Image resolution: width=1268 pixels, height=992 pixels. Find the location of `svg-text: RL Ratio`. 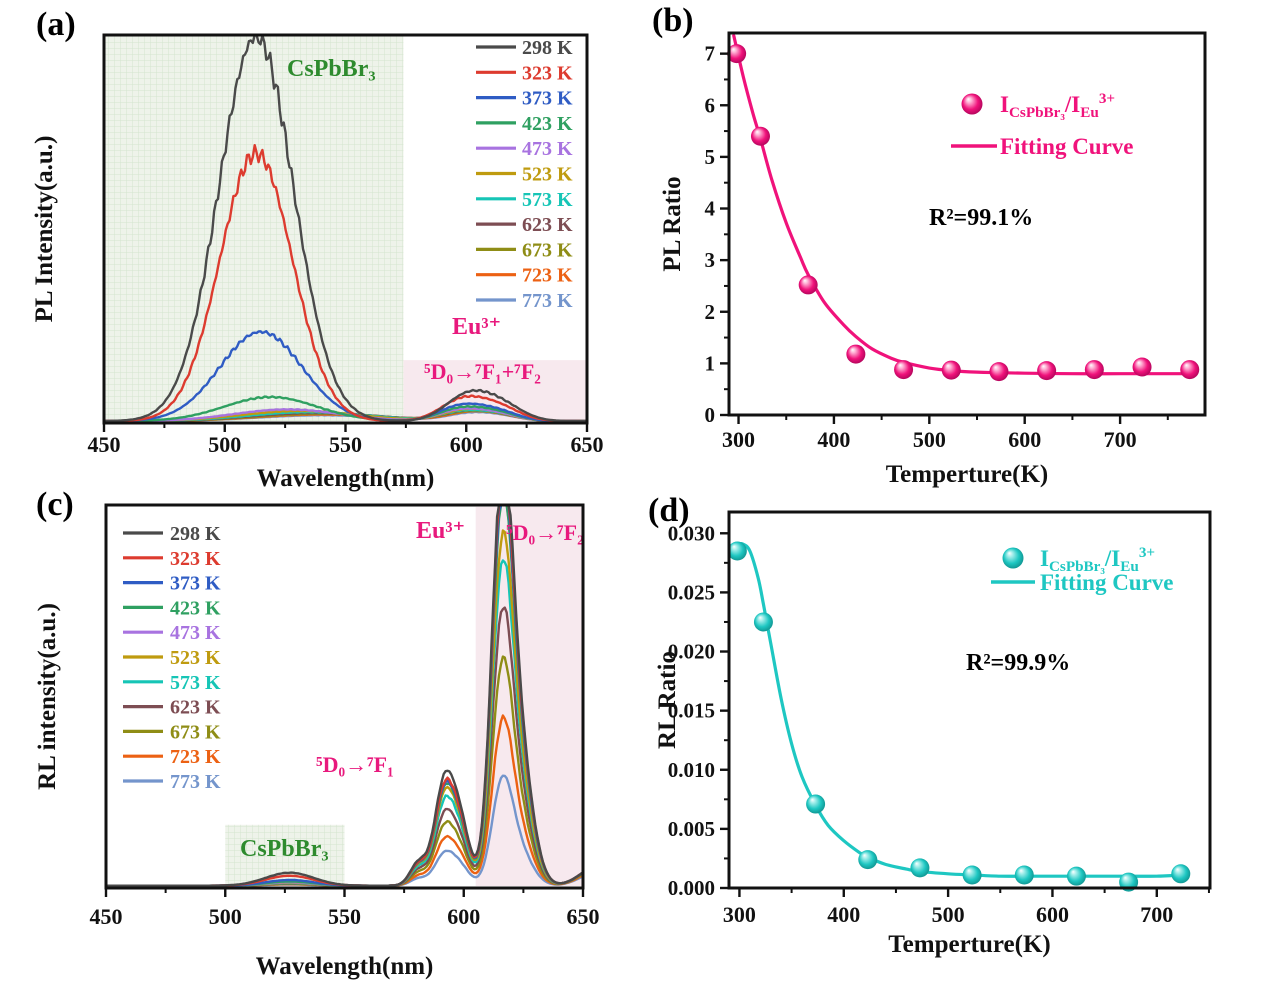

svg-text: RL Ratio is located at coordinates (667, 700).